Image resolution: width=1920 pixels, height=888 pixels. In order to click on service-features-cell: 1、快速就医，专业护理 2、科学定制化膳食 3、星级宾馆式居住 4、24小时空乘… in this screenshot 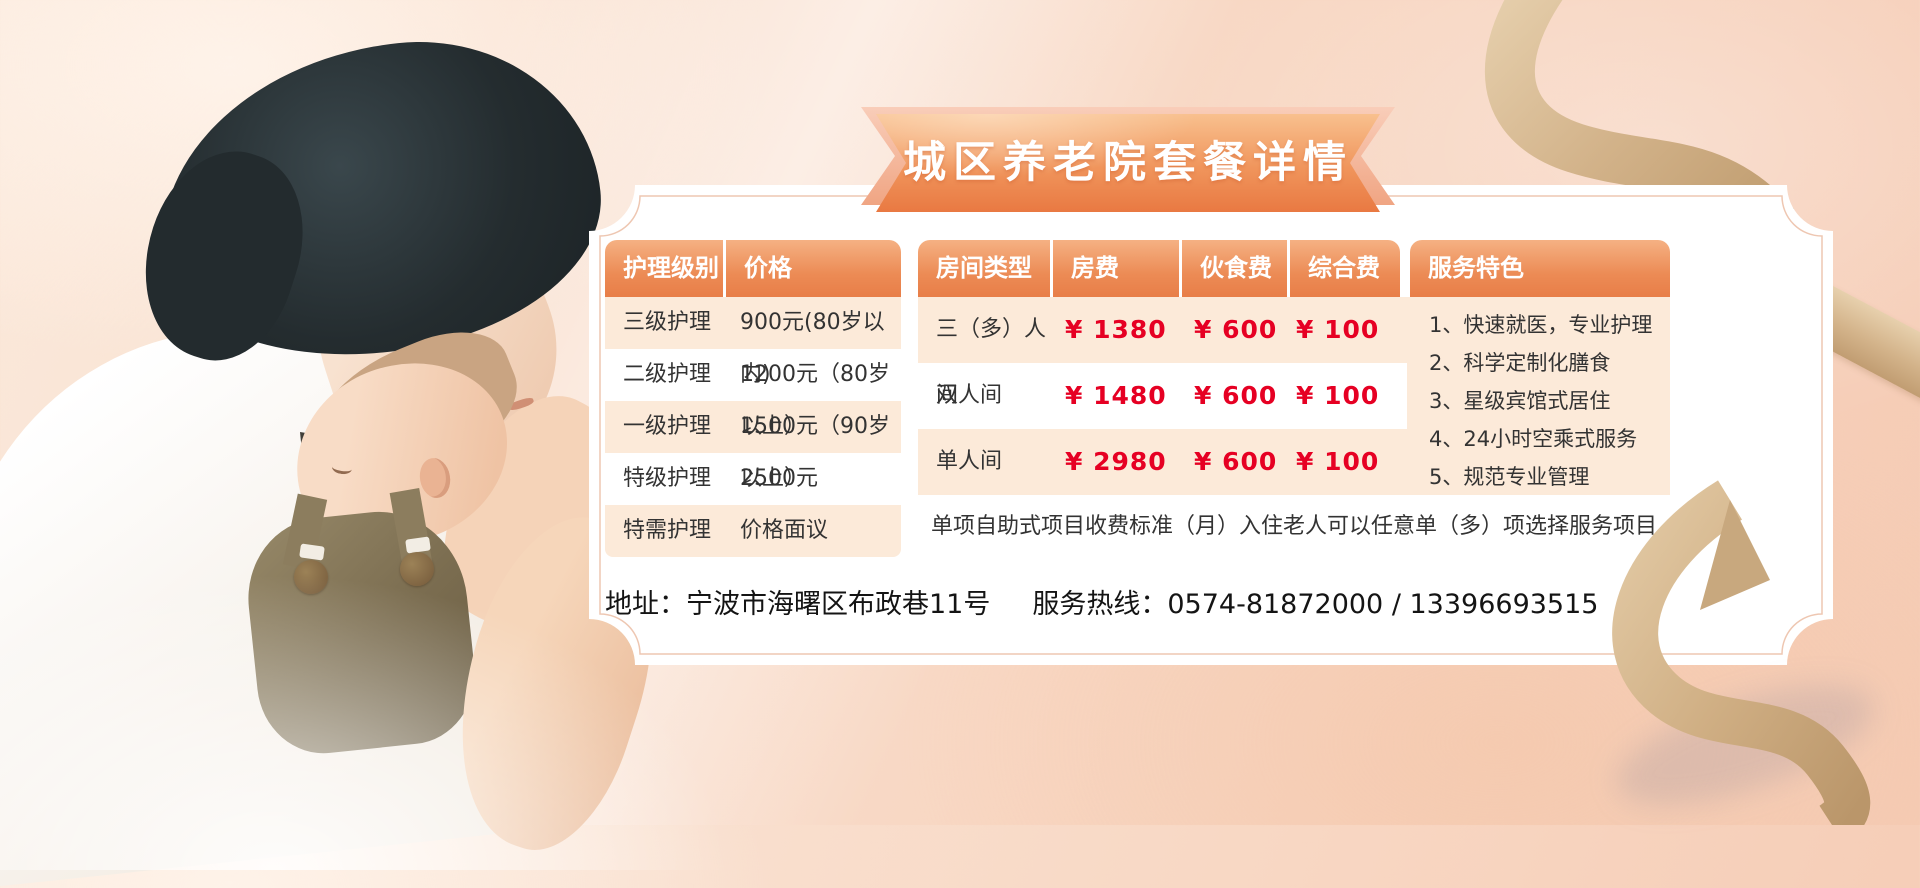, I will do `click(1538, 396)`.